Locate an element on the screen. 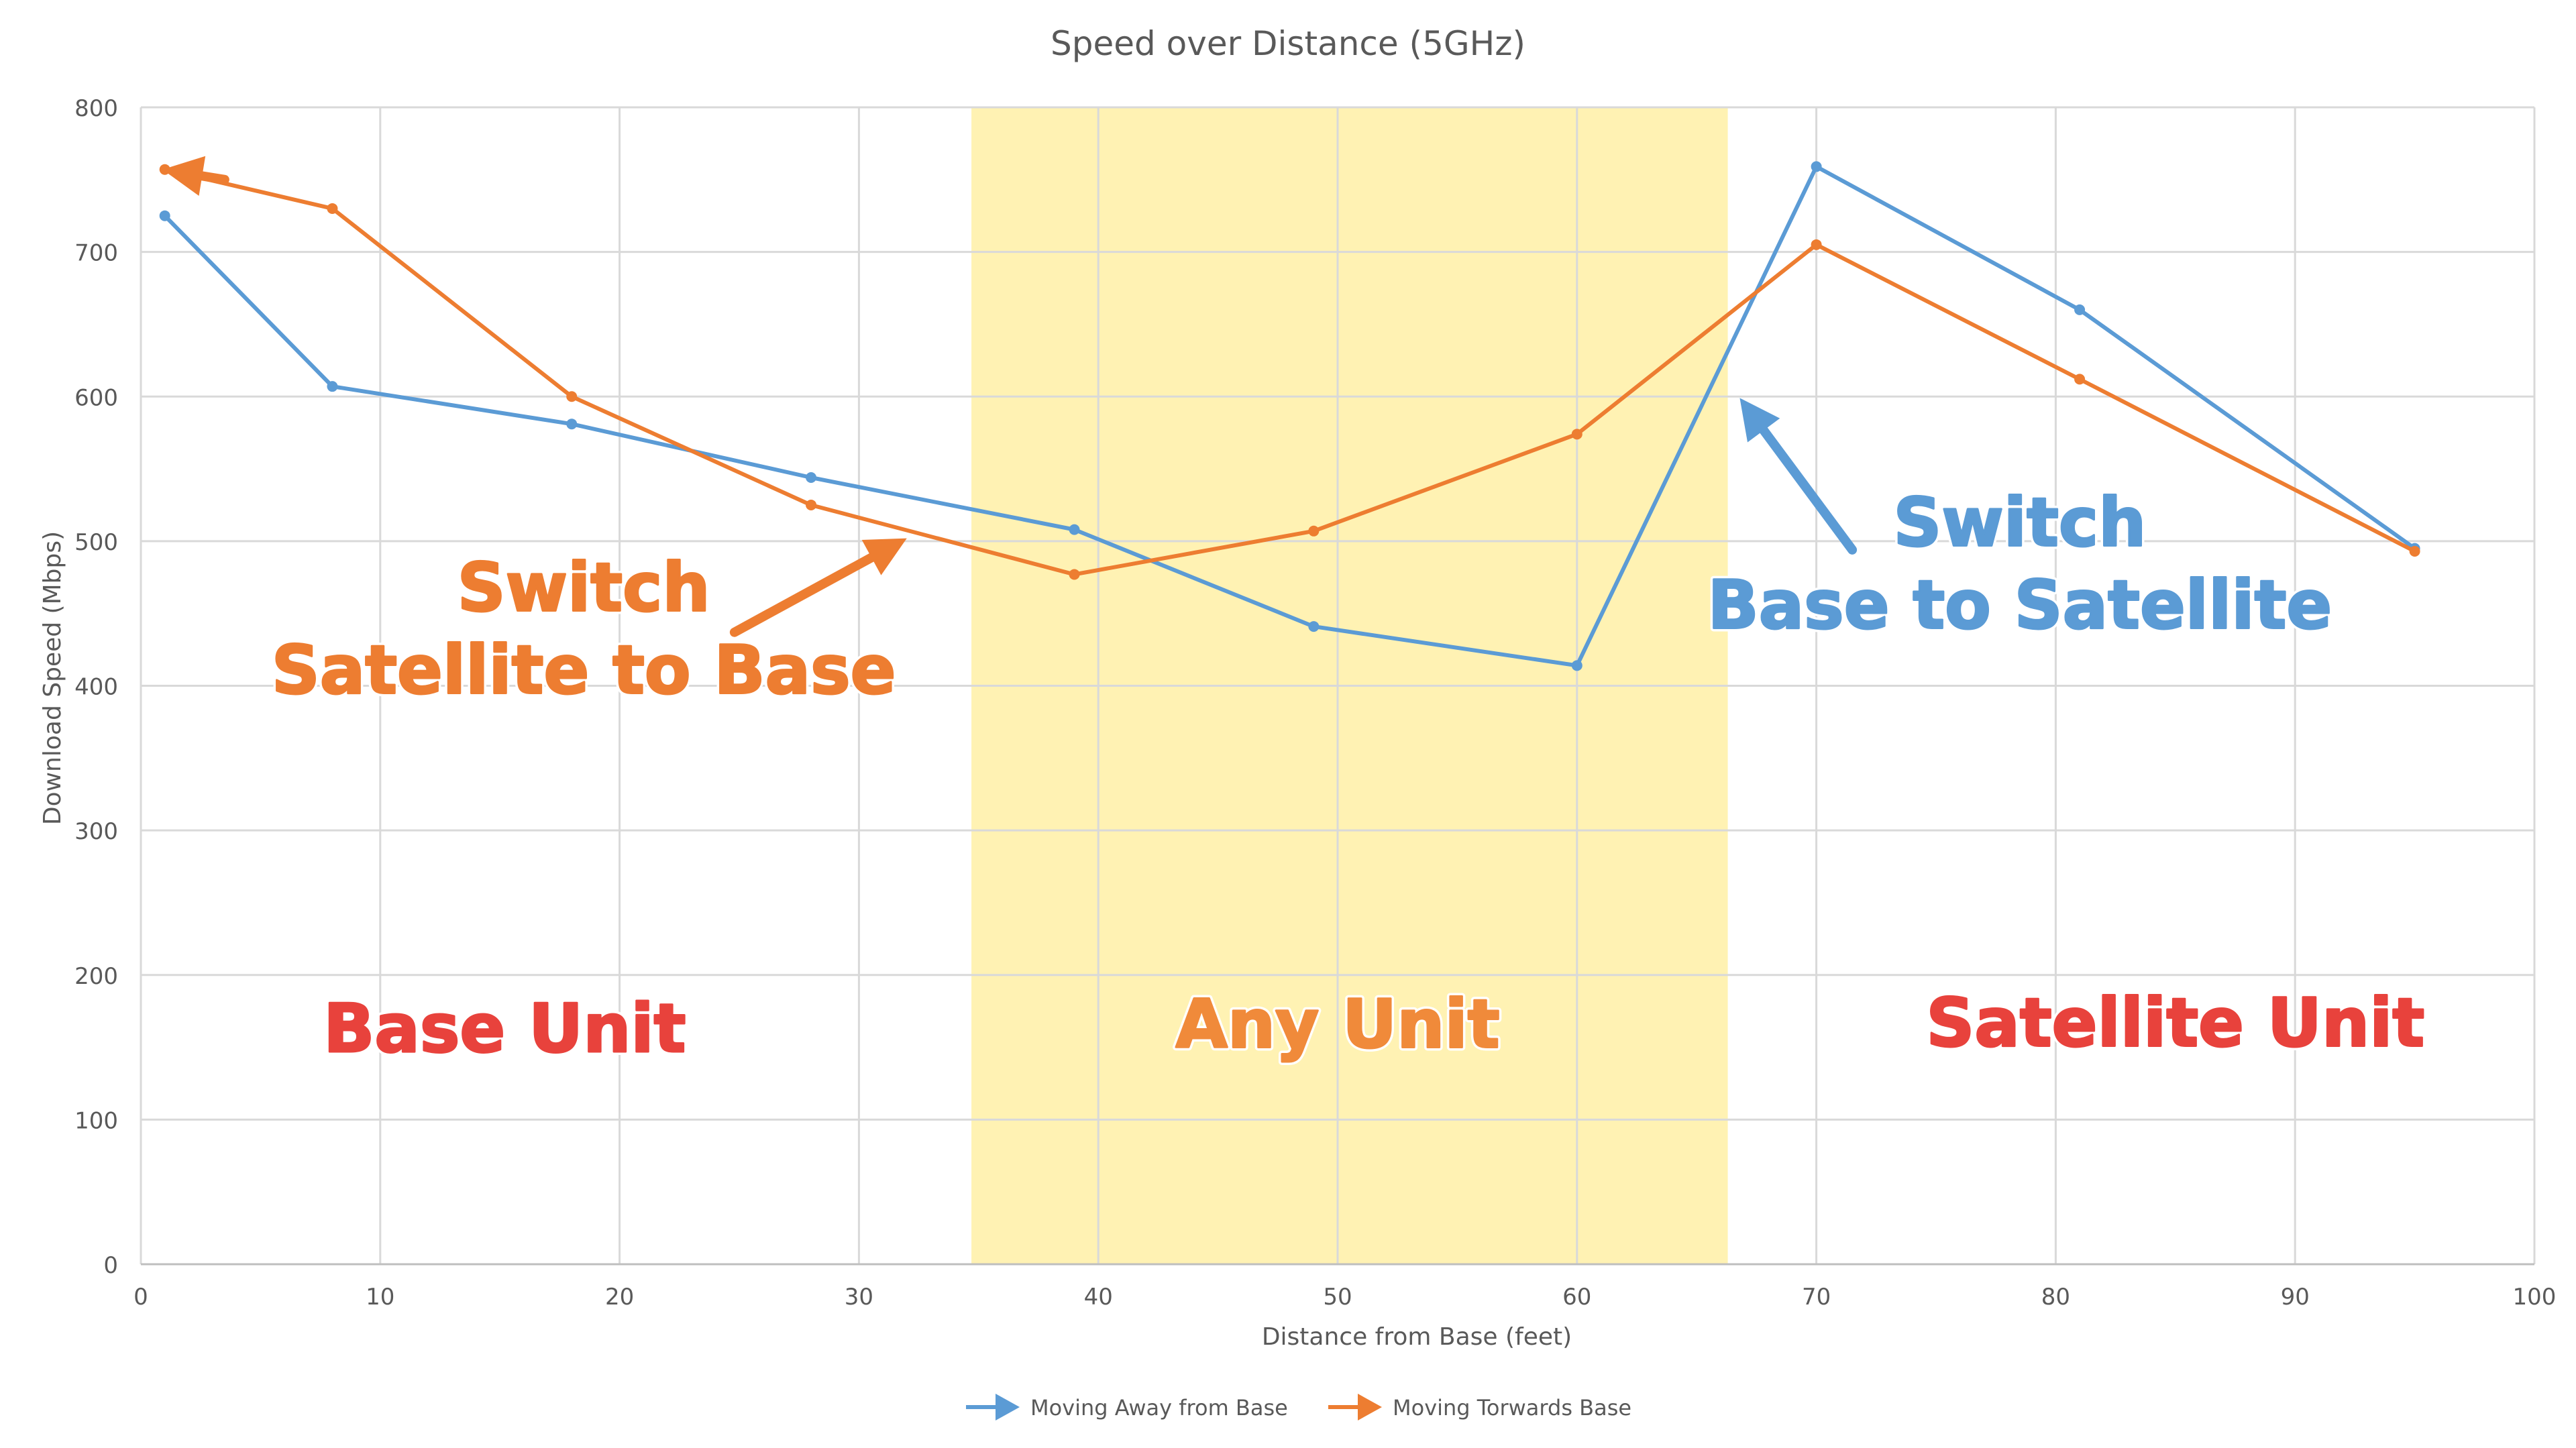 The image size is (2576, 1448). x-tick-label: 100 is located at coordinates (2535, 1297).